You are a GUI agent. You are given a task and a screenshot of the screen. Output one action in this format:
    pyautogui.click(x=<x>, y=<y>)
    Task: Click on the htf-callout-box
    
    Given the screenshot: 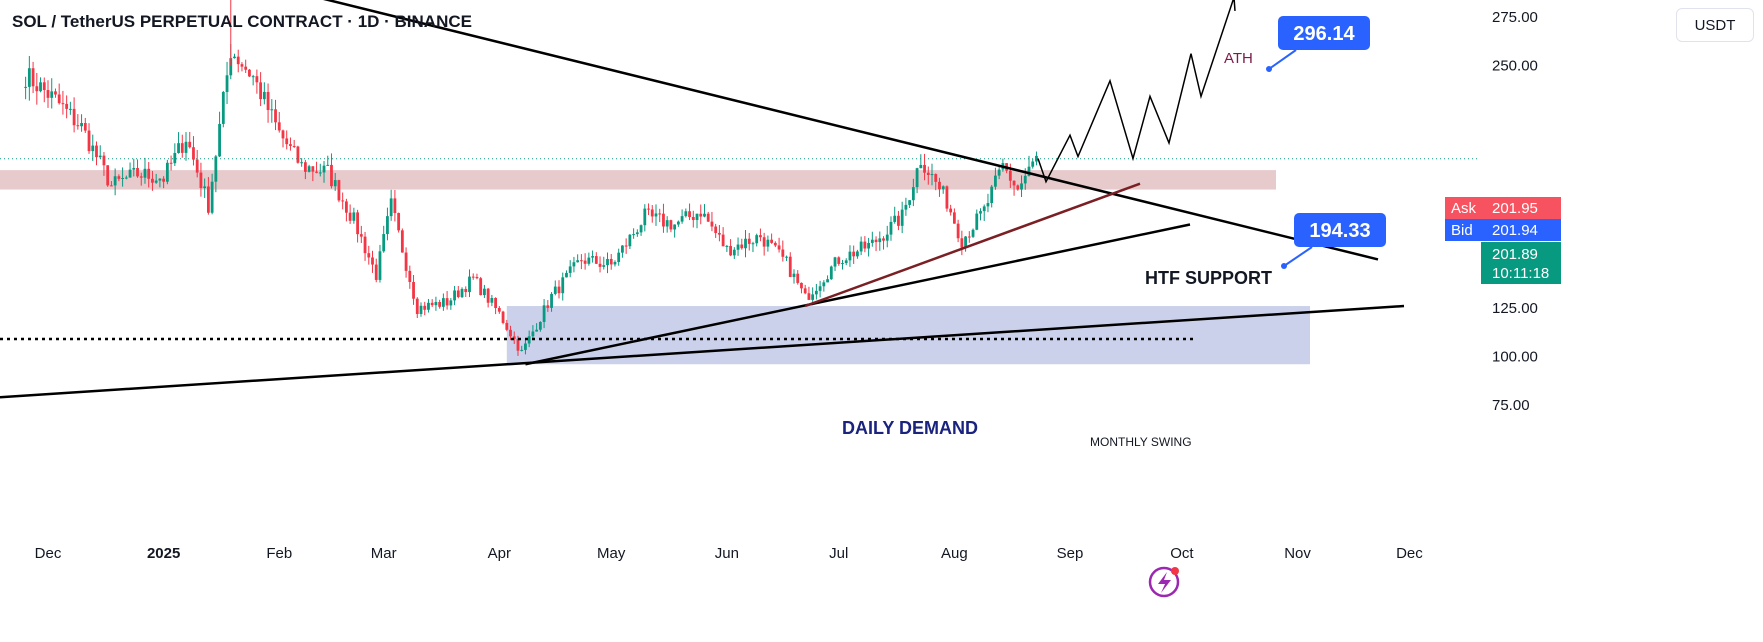 What is the action you would take?
    pyautogui.click(x=1340, y=230)
    